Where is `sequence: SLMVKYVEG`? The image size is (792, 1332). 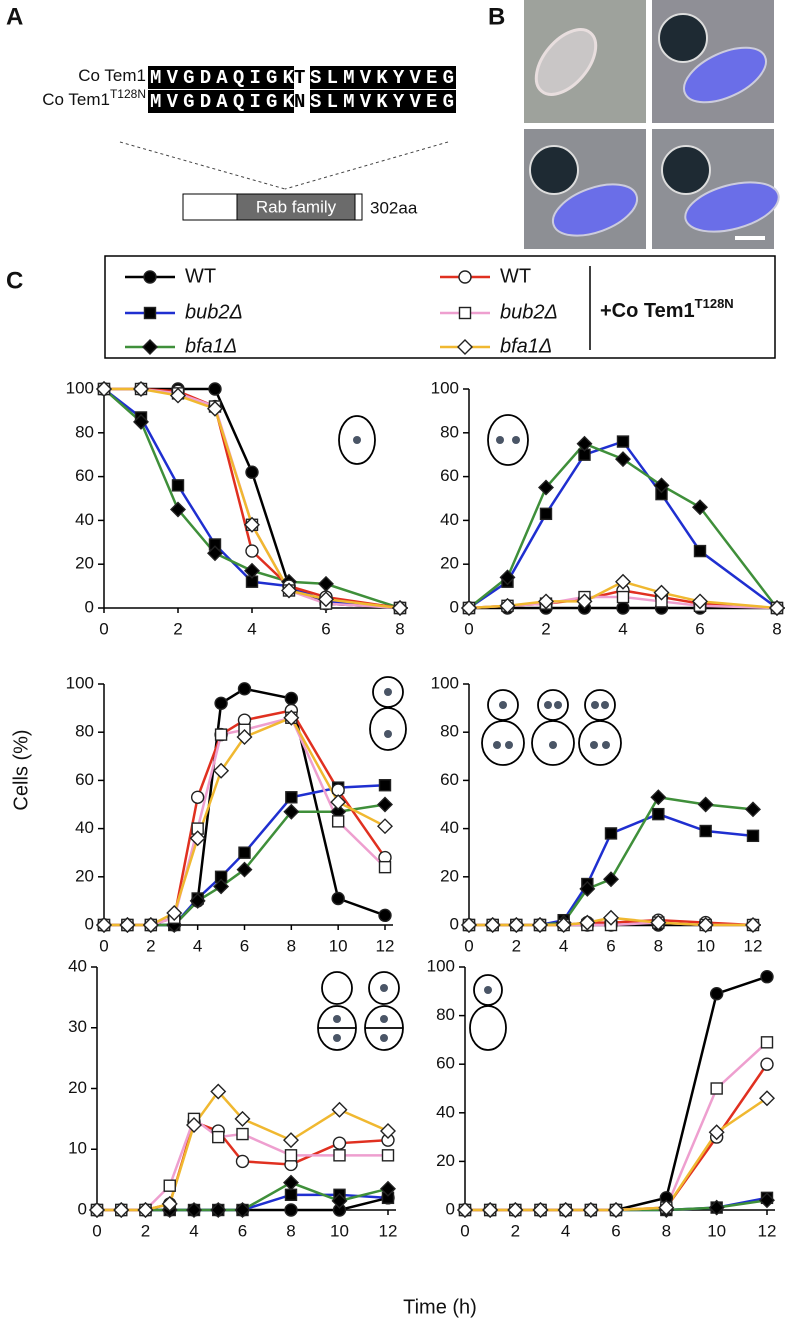
sequence: SLMVKYVEG is located at coordinates (382, 102).